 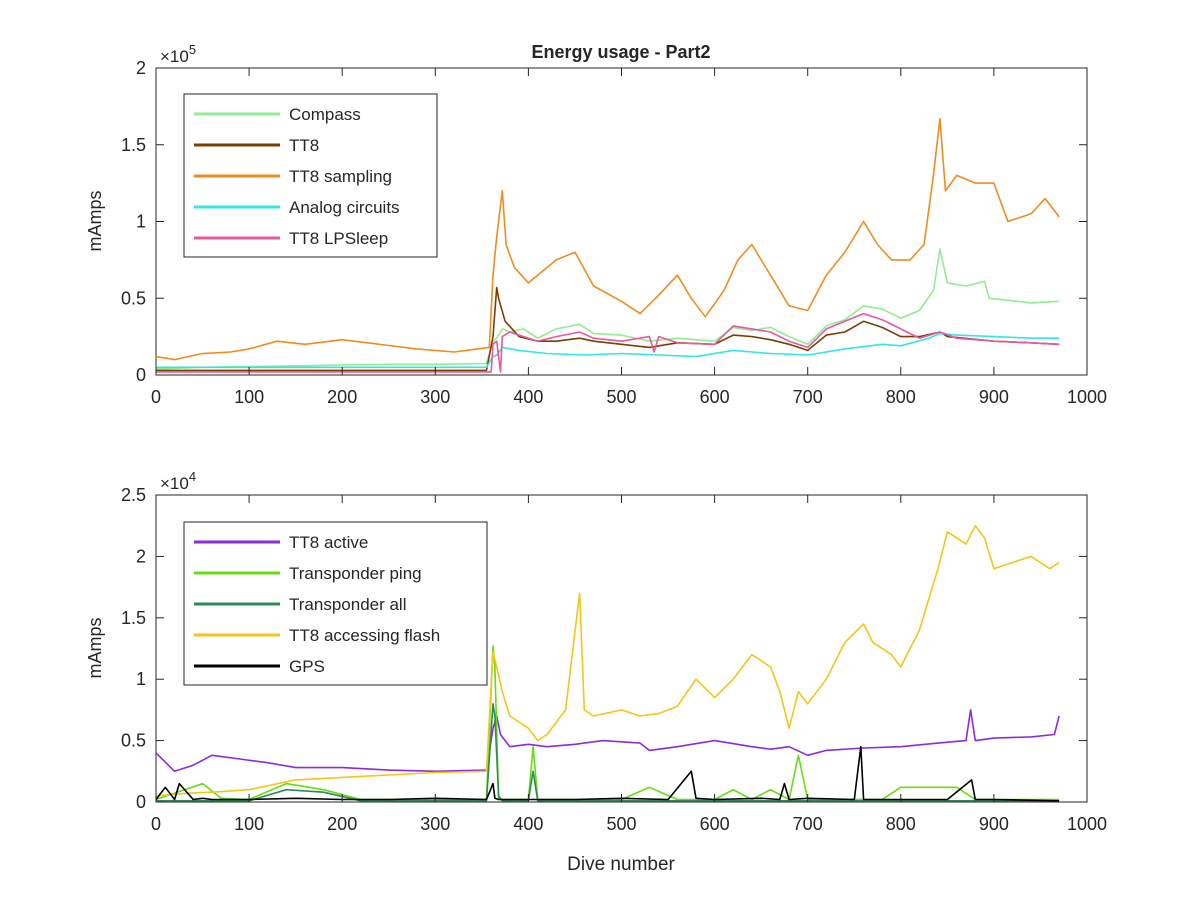 What do you see at coordinates (607, 741) in the screenshot?
I see `series-line-tt8-active` at bounding box center [607, 741].